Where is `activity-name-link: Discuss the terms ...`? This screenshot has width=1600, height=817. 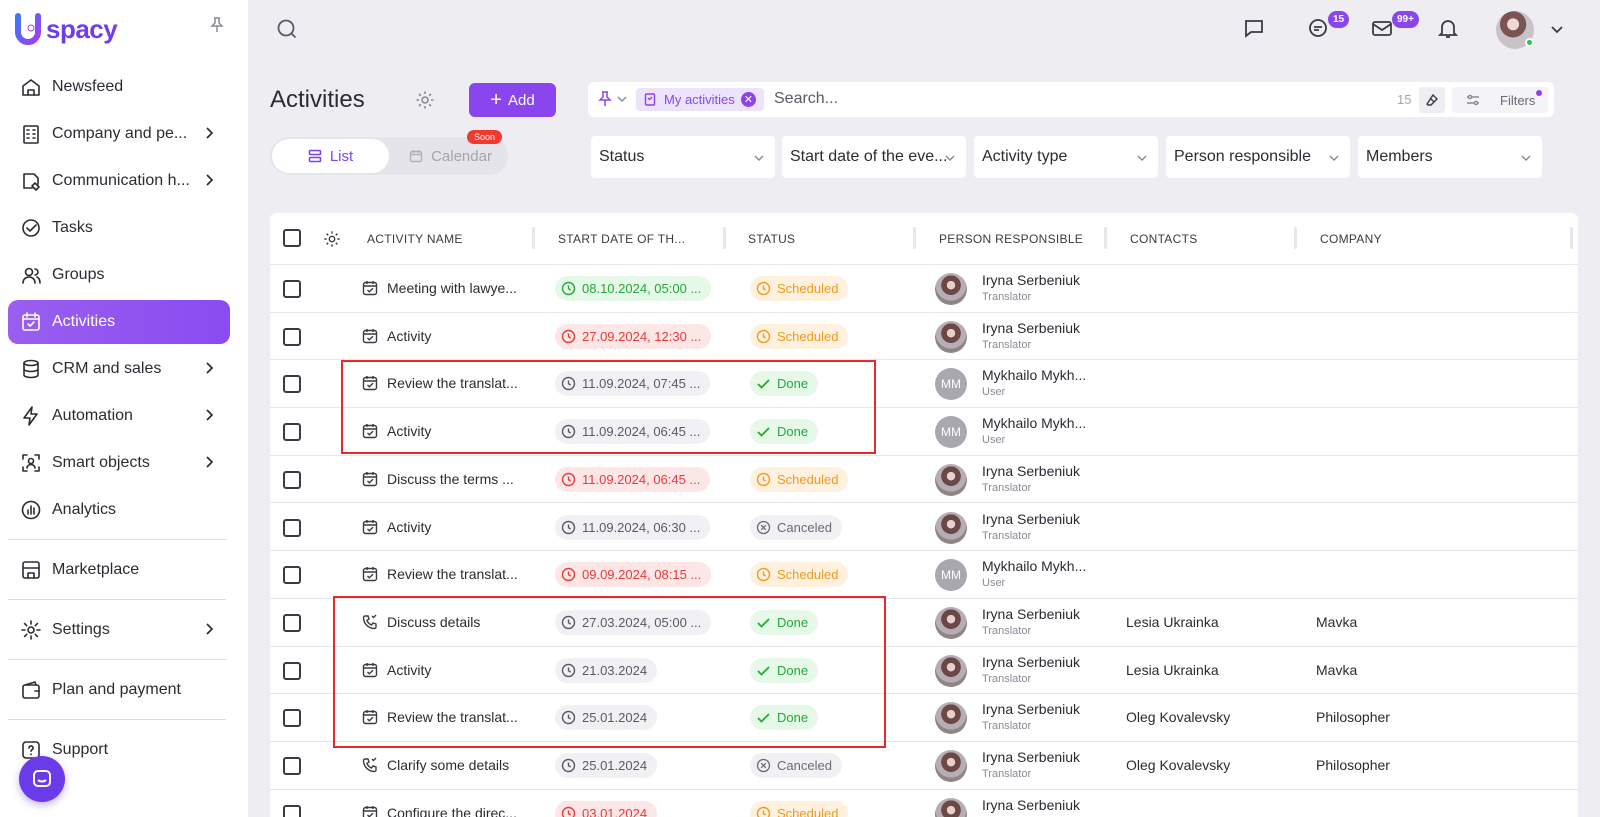 activity-name-link: Discuss the terms ... is located at coordinates (450, 478).